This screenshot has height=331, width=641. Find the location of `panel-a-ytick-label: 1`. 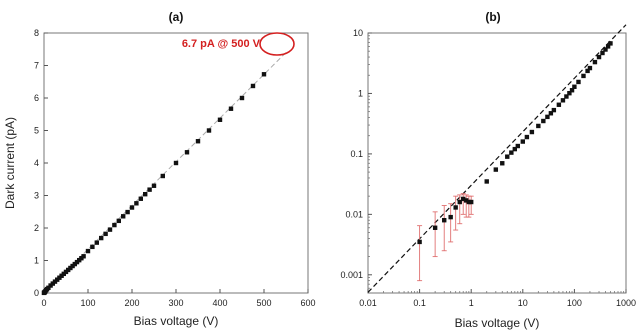

panel-a-ytick-label: 1 is located at coordinates (36, 261).